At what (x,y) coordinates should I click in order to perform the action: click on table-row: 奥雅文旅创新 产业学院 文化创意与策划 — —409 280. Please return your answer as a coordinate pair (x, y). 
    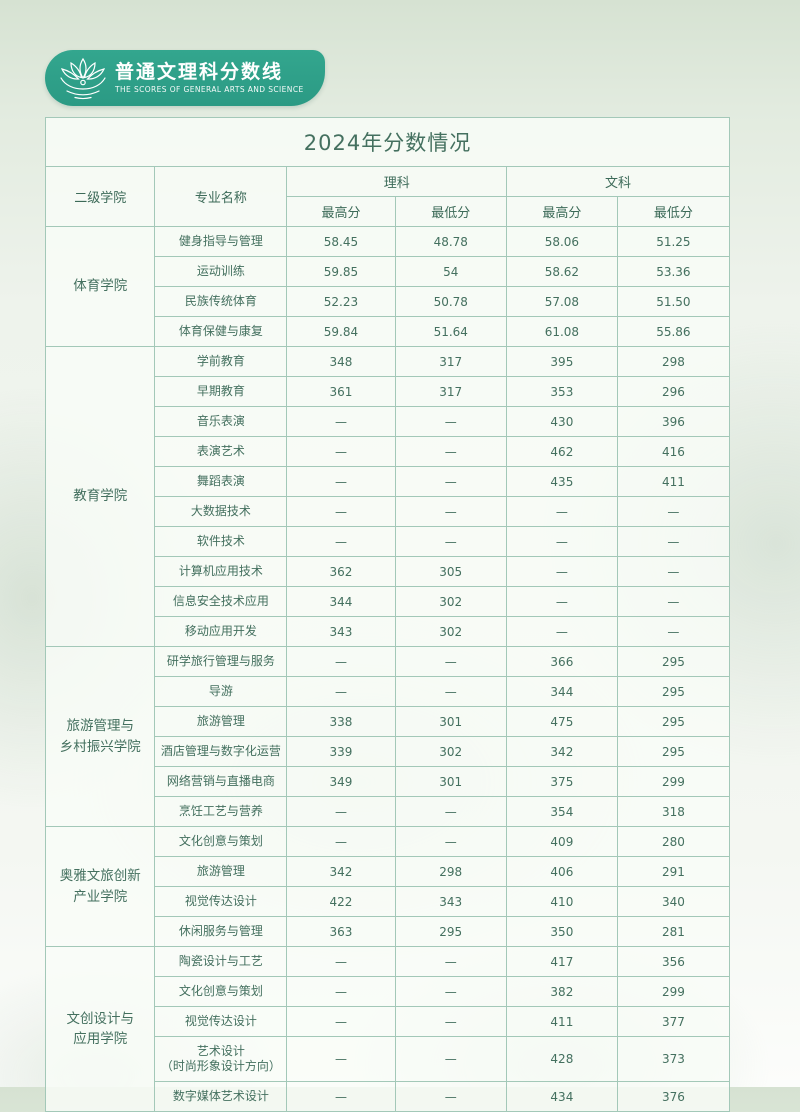
    Looking at the image, I should click on (387, 886).